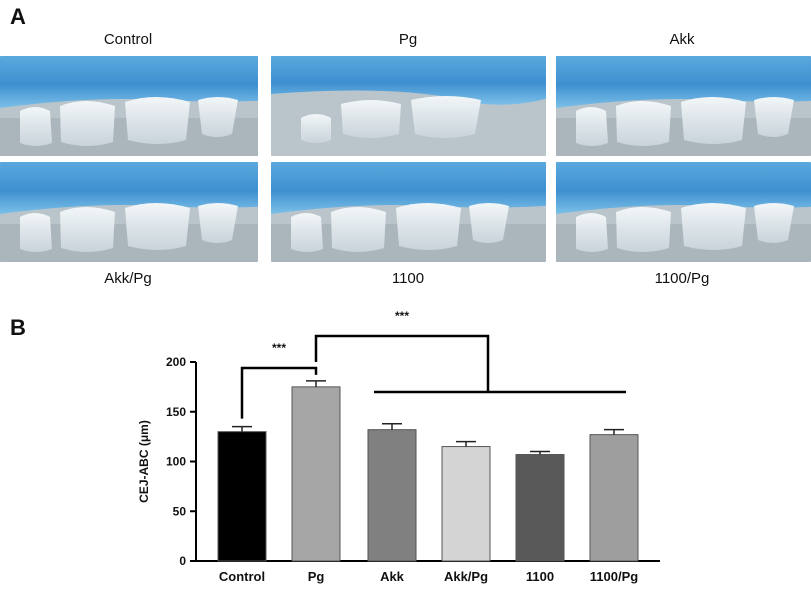 Image resolution: width=811 pixels, height=593 pixels. Describe the element at coordinates (129, 212) in the screenshot. I see `photo-akk-pg` at that location.